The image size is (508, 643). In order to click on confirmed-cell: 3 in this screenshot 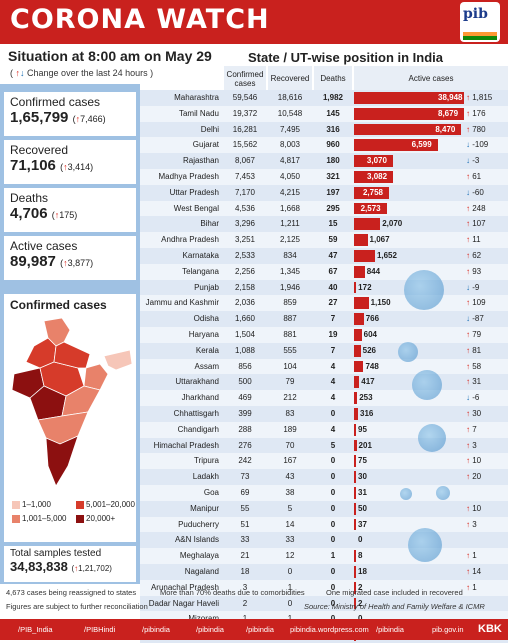, I will do `click(245, 587)`.